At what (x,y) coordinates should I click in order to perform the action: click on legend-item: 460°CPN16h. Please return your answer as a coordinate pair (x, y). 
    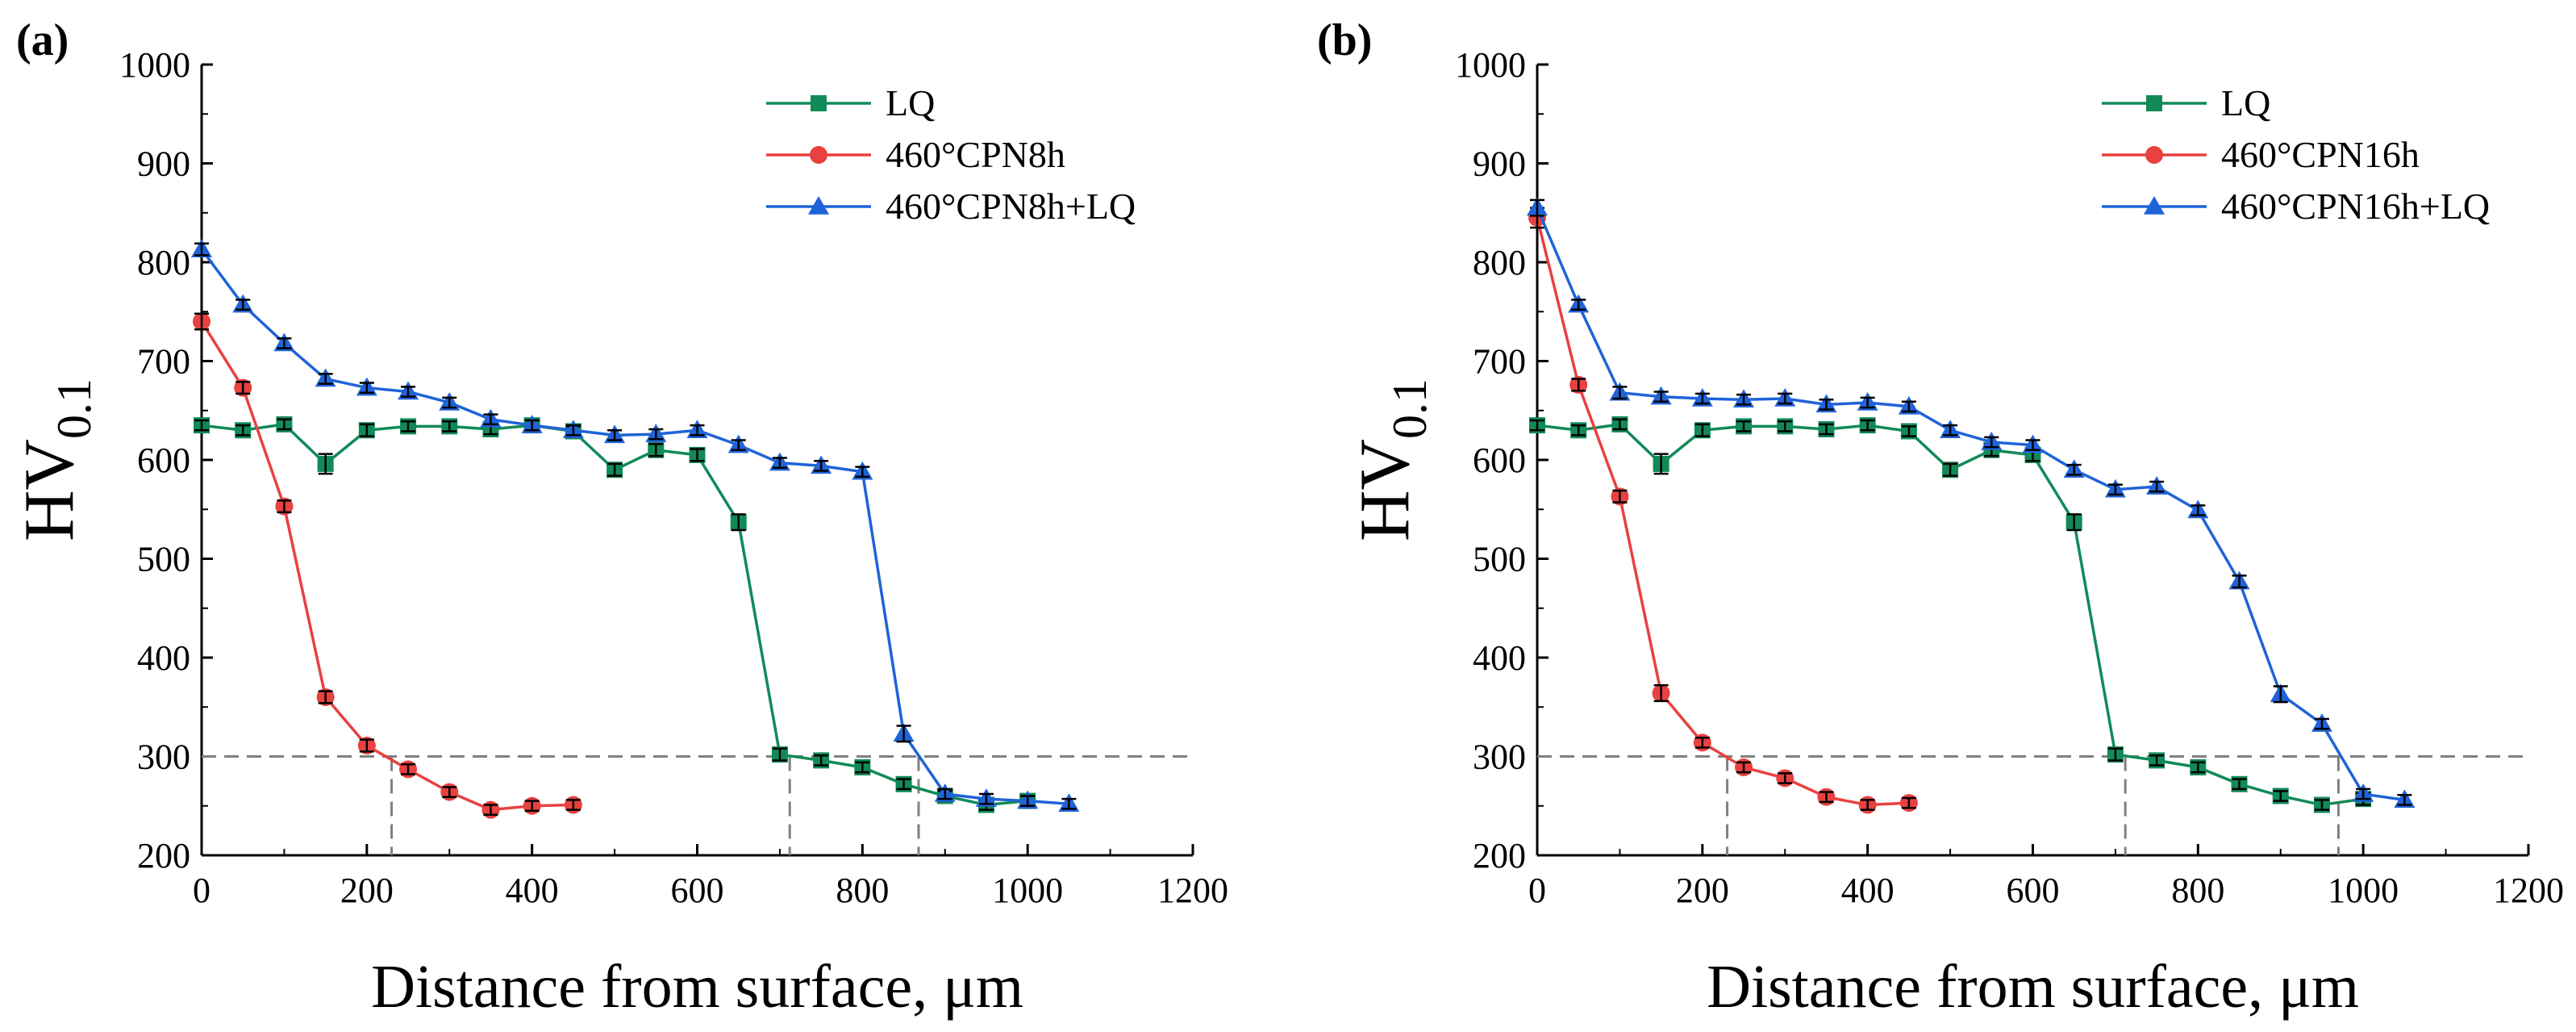
    Looking at the image, I should click on (2261, 154).